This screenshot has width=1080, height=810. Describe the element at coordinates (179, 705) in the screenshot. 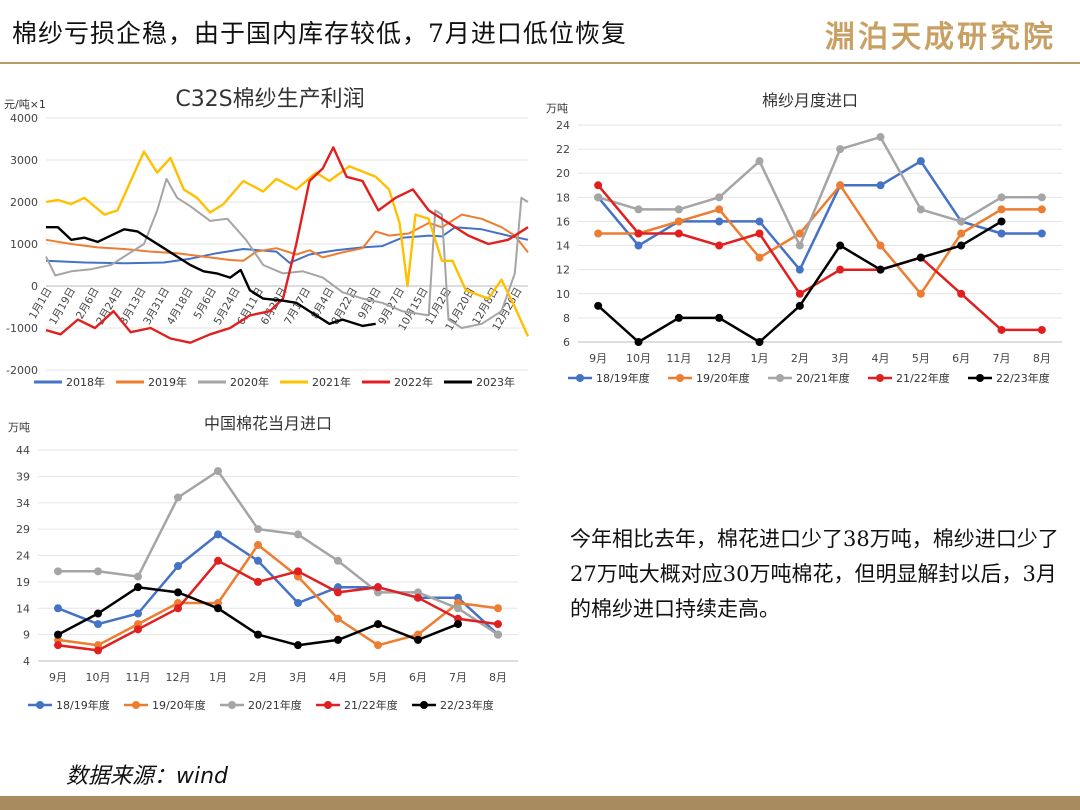

I see `legend-label: 19/20年度` at that location.